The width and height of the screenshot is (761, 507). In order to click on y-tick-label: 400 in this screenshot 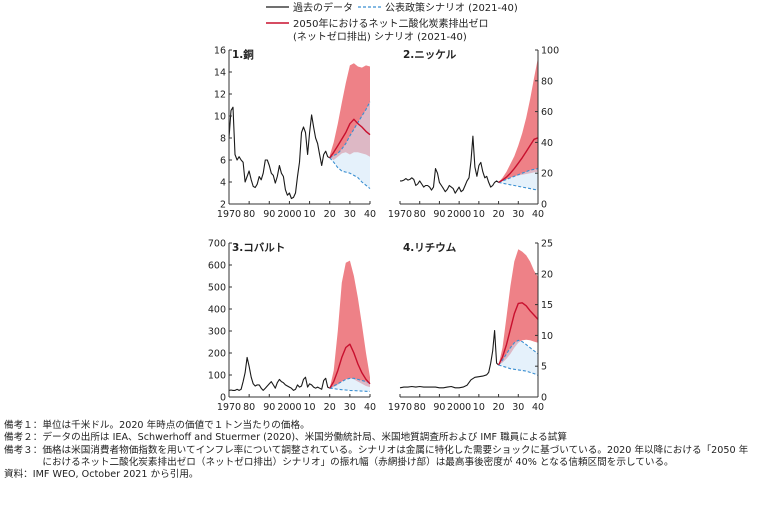, I will do `click(217, 310)`.